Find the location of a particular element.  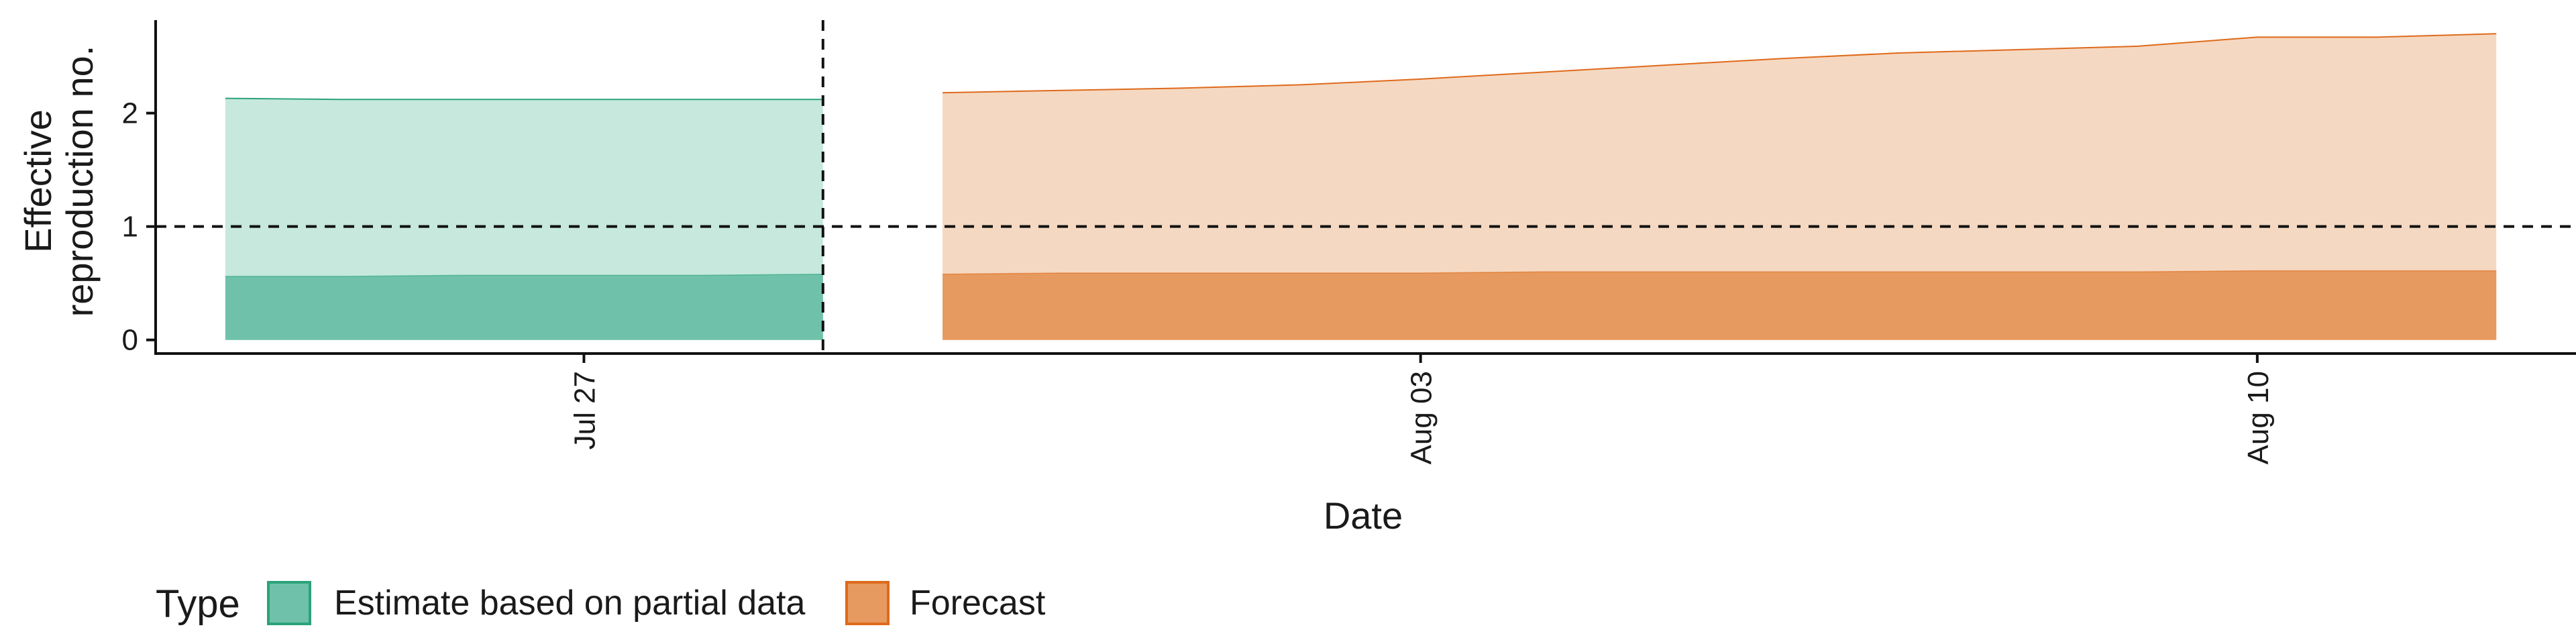

series-estimate-inner-band is located at coordinates (524, 307).